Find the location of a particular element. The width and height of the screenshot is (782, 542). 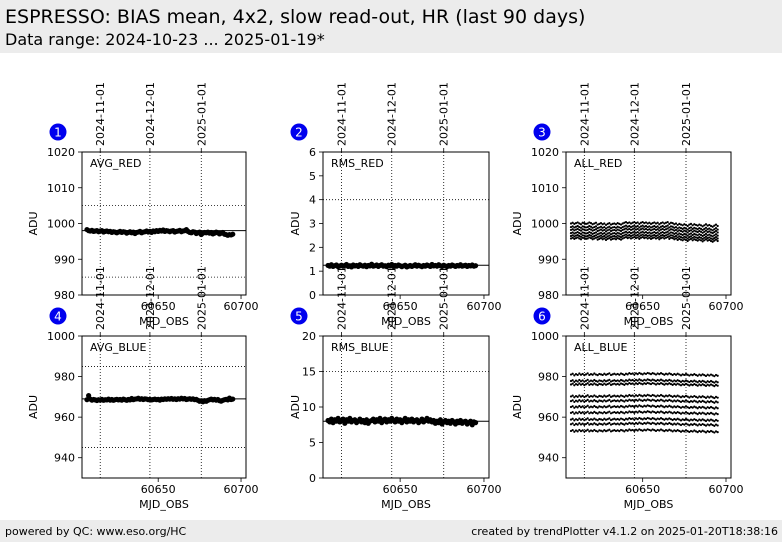

y-axis-label: ADU is located at coordinates (33, 223).